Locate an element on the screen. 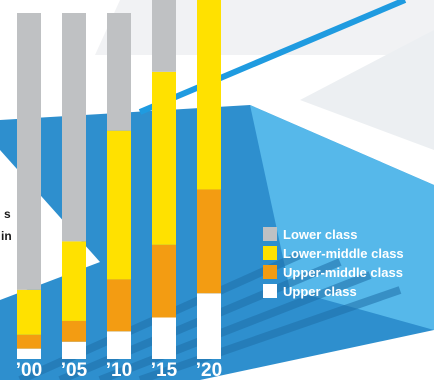 The image size is (434, 380). x-tick-label: ’20 is located at coordinates (209, 370).